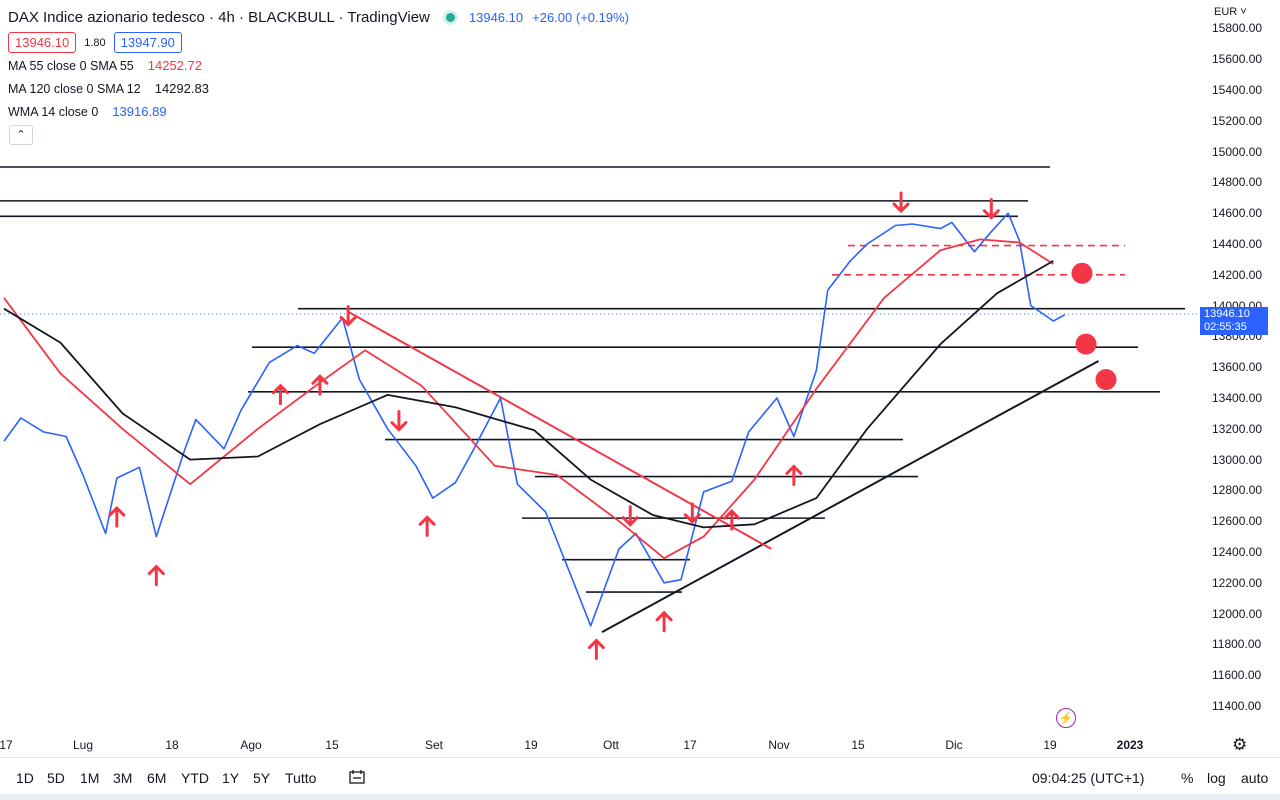 The height and width of the screenshot is (800, 1280). Describe the element at coordinates (90, 778) in the screenshot. I see `range-1m-button: 1M` at that location.